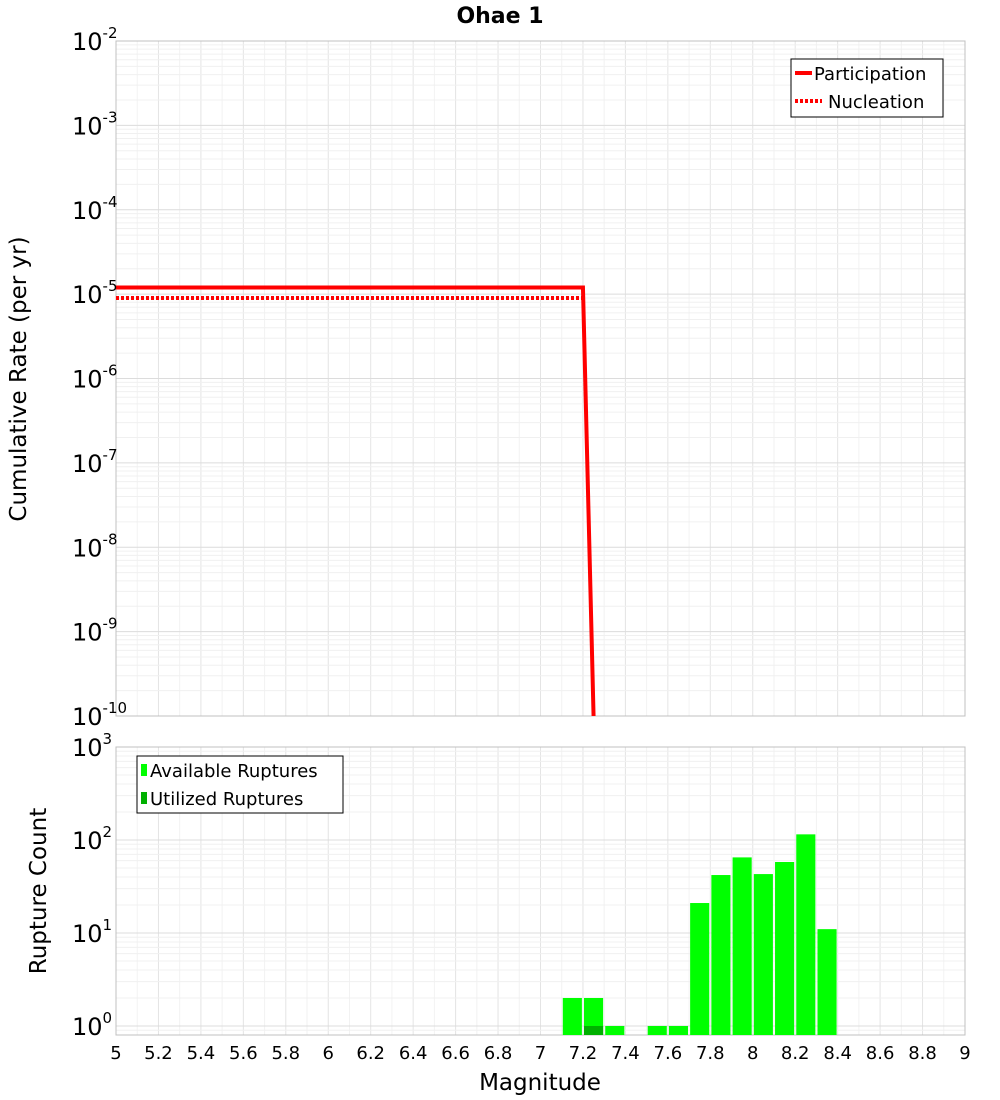 Image resolution: width=1000 pixels, height=1100 pixels. Describe the element at coordinates (95, 40) in the screenshot. I see `top-y-tick-label: 10⁻²` at that location.